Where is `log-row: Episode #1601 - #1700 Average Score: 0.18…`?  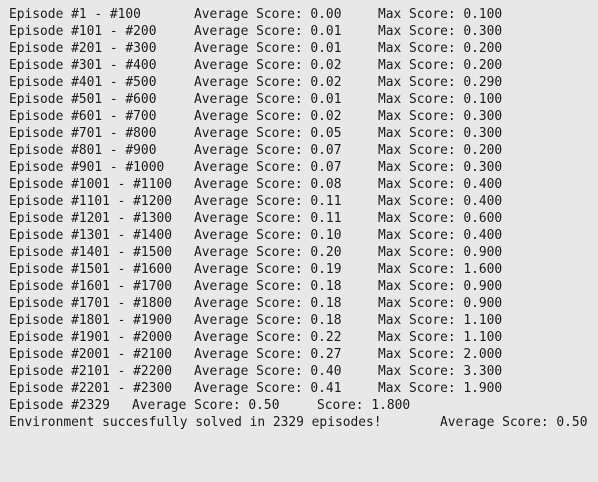
log-row: Episode #1601 - #1700 Average Score: 0.18… is located at coordinates (303, 286).